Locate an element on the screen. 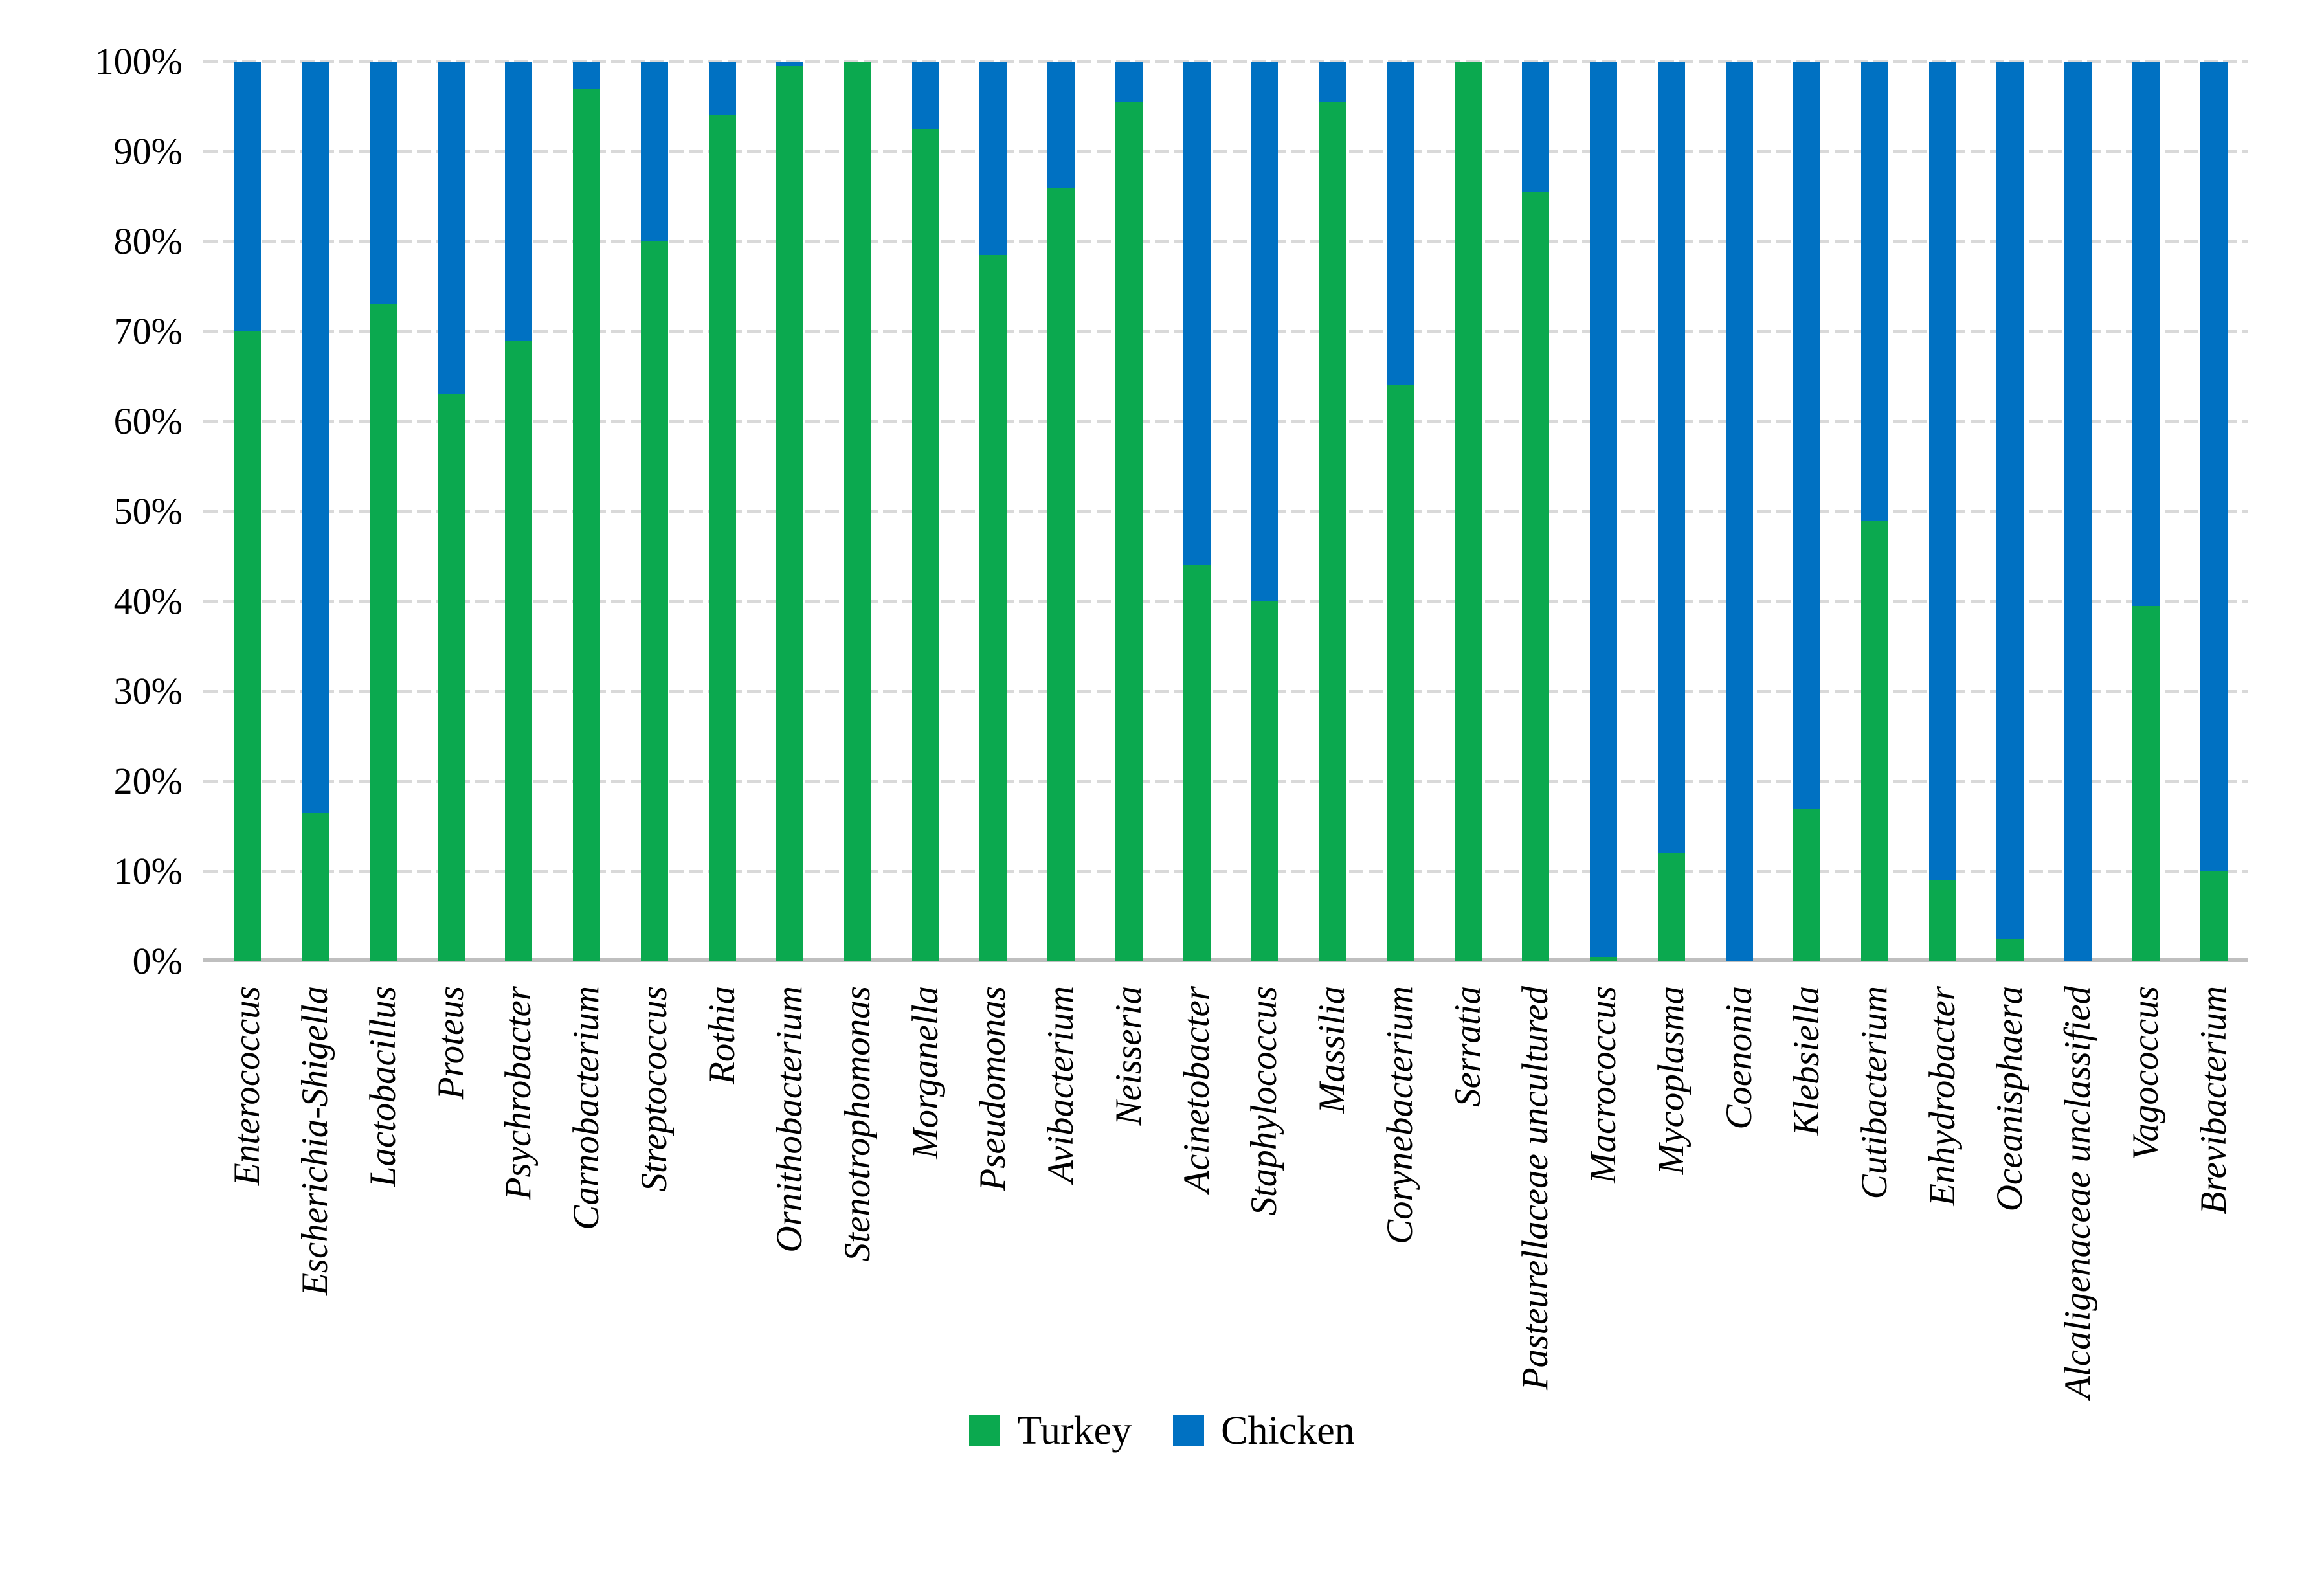  bar-Brevibacterium is located at coordinates (2214, 511).